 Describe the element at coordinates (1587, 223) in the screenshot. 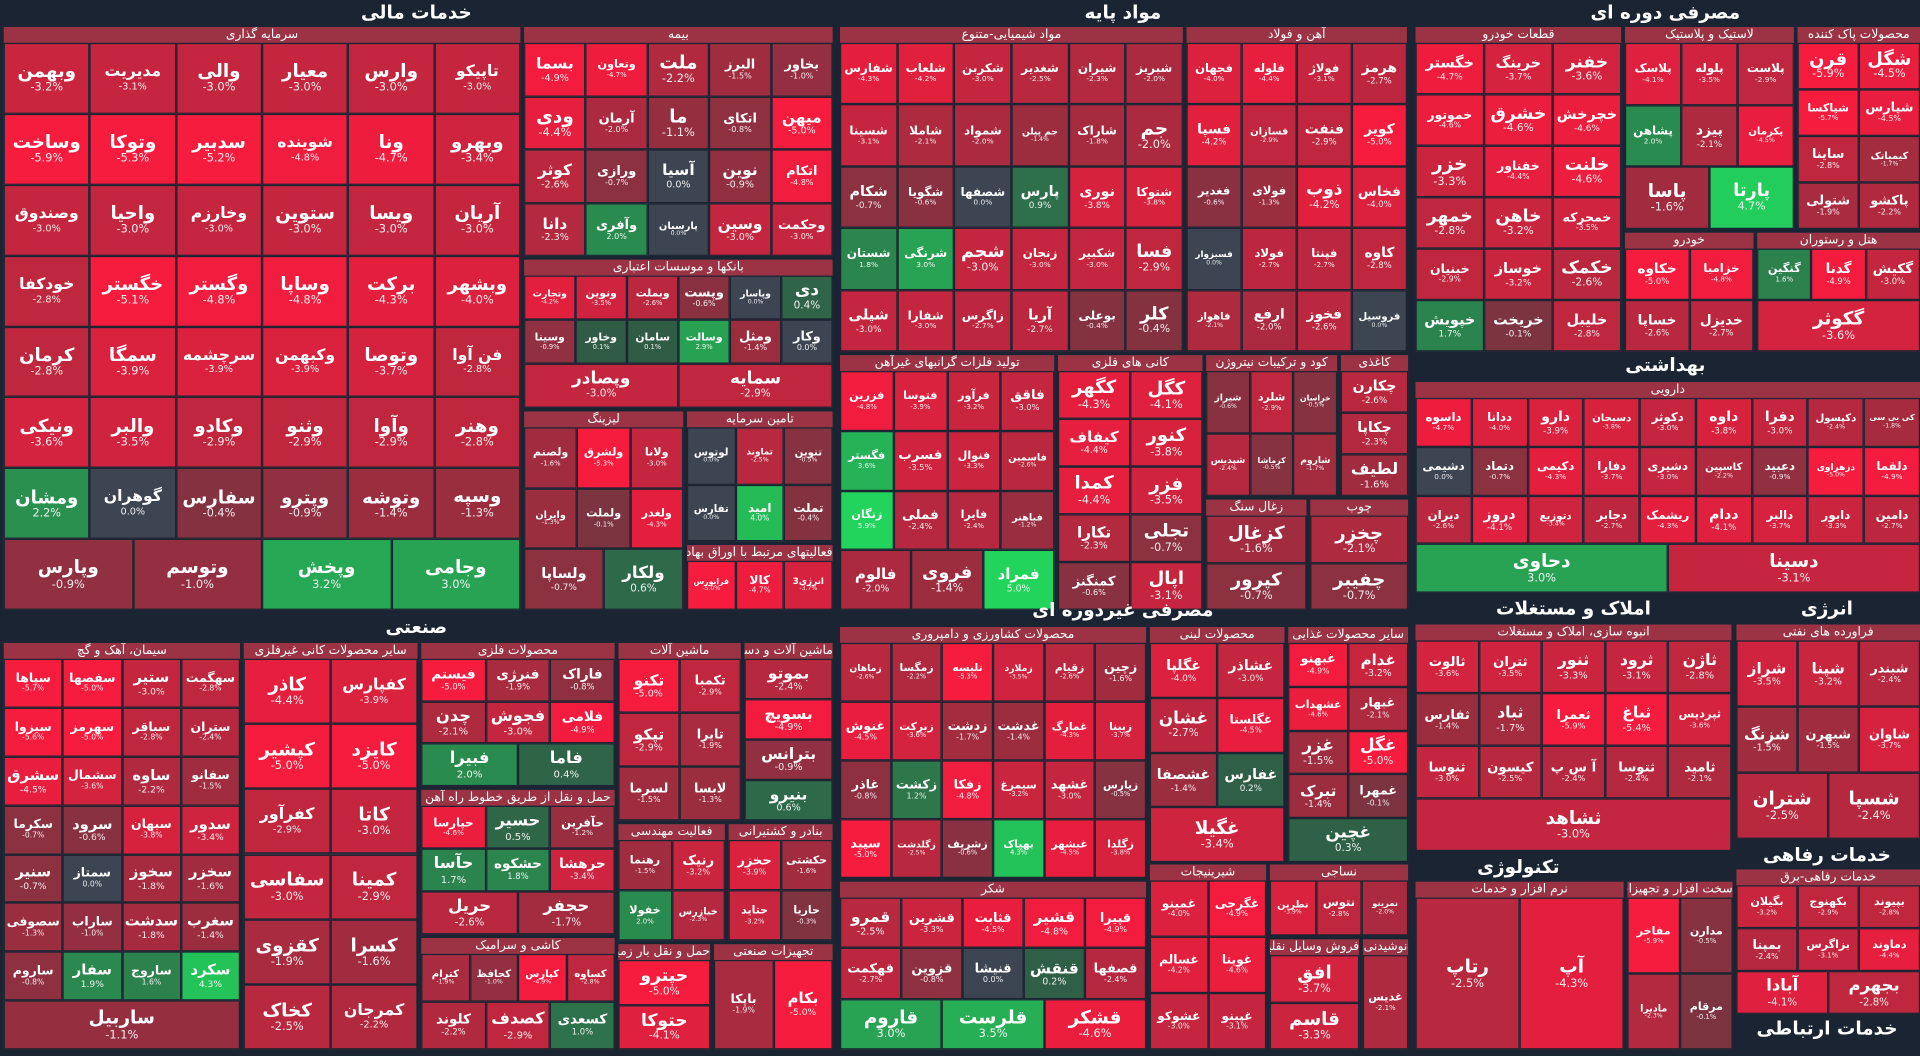

I see `stock-tile: خمحرکه -3.5%` at that location.